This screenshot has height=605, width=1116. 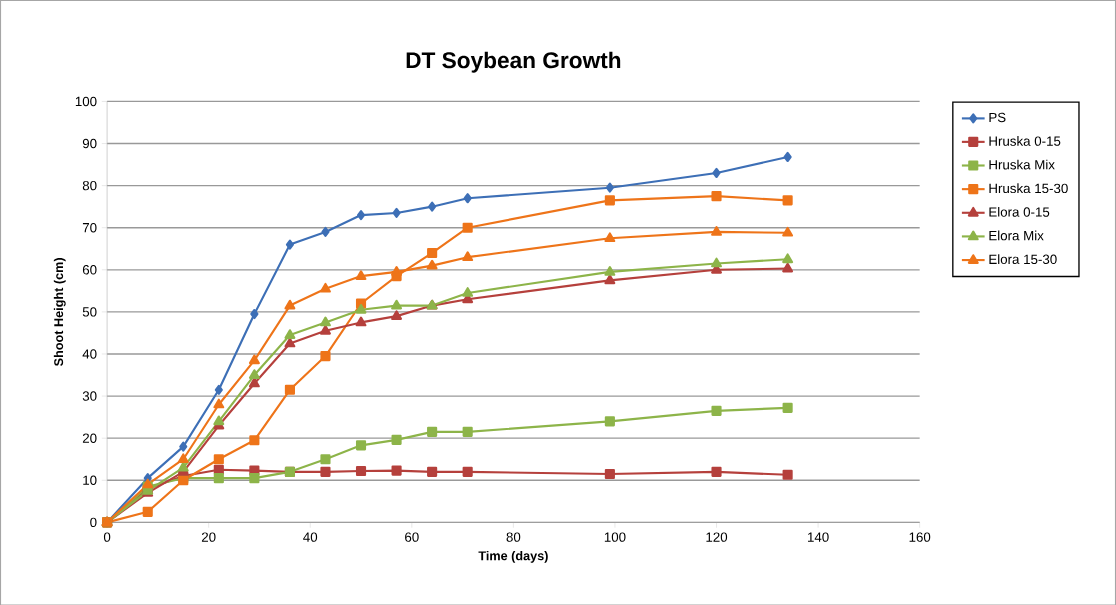 What do you see at coordinates (1025, 140) in the screenshot?
I see `legend-label: Hruska 0-15` at bounding box center [1025, 140].